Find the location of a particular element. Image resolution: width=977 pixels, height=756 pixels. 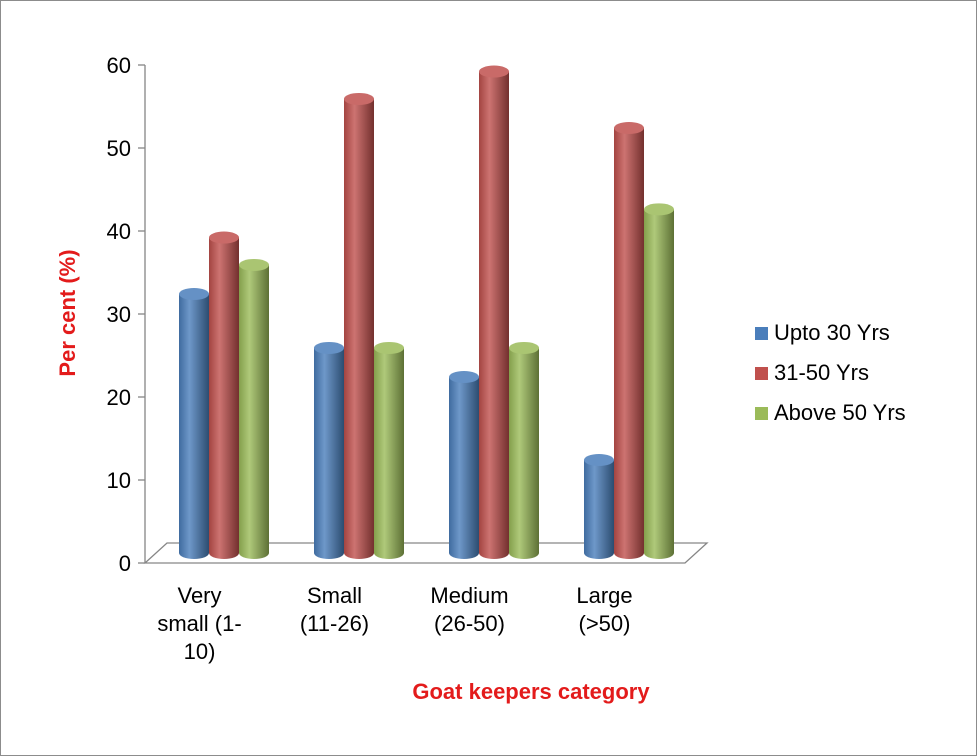

legend-label: 31-50 Yrs is located at coordinates (821, 372).